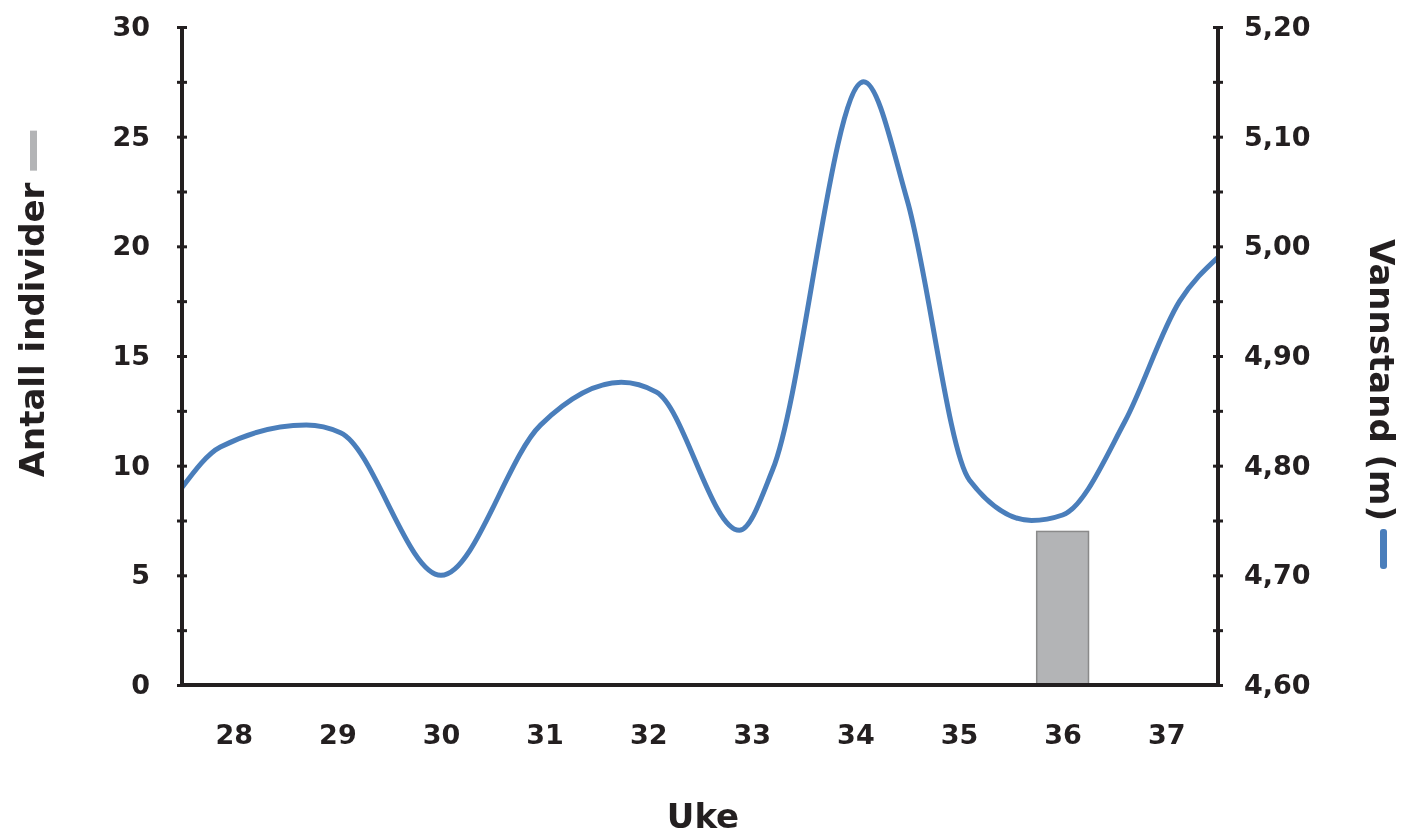 Image resolution: width=1425 pixels, height=836 pixels. What do you see at coordinates (131, 136) in the screenshot?
I see `y-tick-label: 25` at bounding box center [131, 136].